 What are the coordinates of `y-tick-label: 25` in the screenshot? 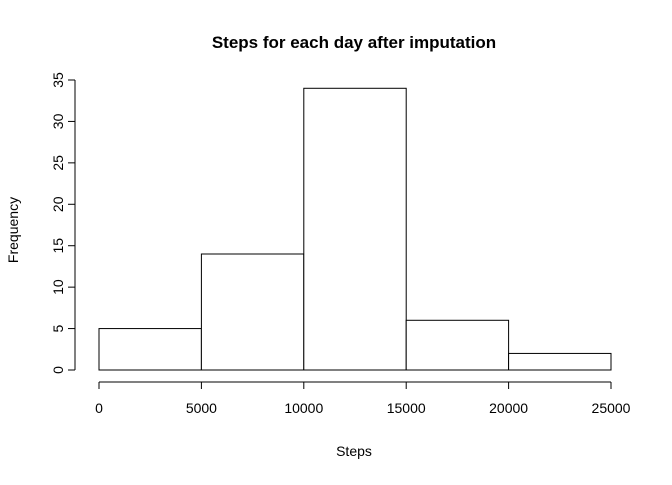 It's located at (58, 163).